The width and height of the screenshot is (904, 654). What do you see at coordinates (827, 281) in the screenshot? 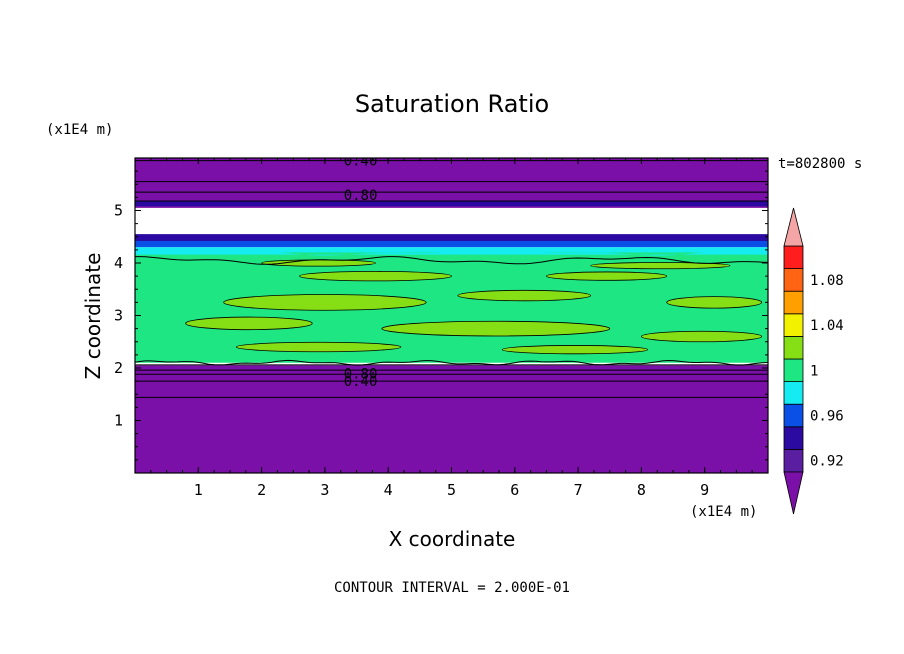
I see `colorbar-label: 1.08` at bounding box center [827, 281].